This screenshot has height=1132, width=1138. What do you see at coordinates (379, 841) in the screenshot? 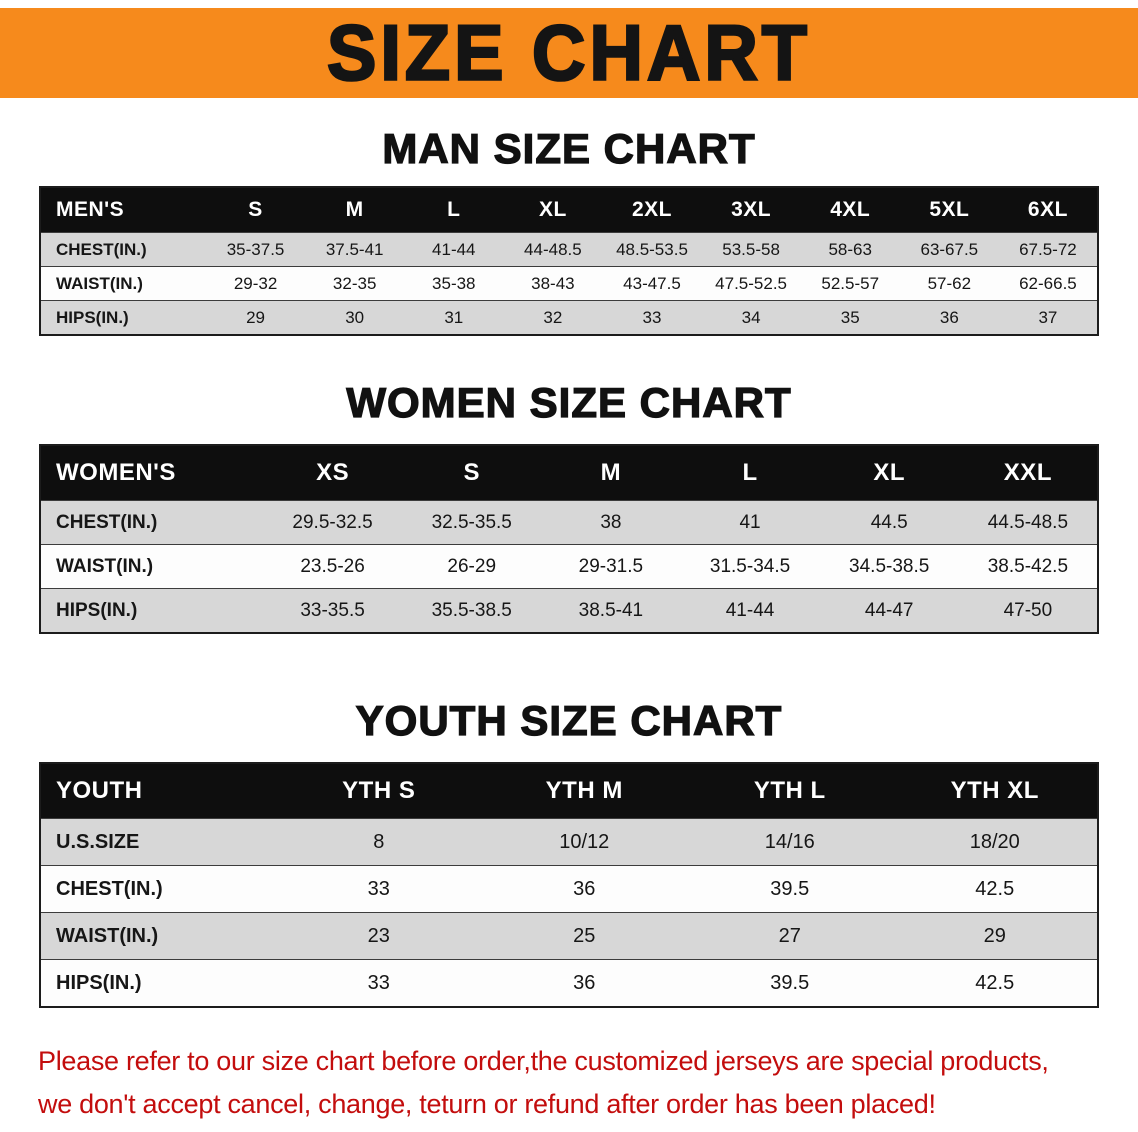
I see `data-cell: 8` at bounding box center [379, 841].